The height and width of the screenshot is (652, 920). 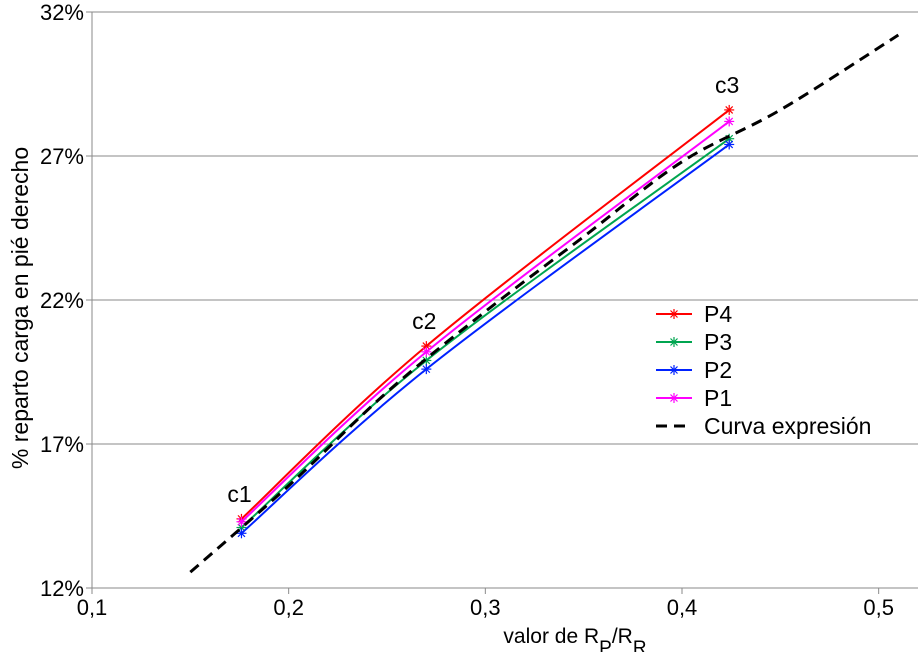 What do you see at coordinates (239, 494) in the screenshot?
I see `annotation-label: c1` at bounding box center [239, 494].